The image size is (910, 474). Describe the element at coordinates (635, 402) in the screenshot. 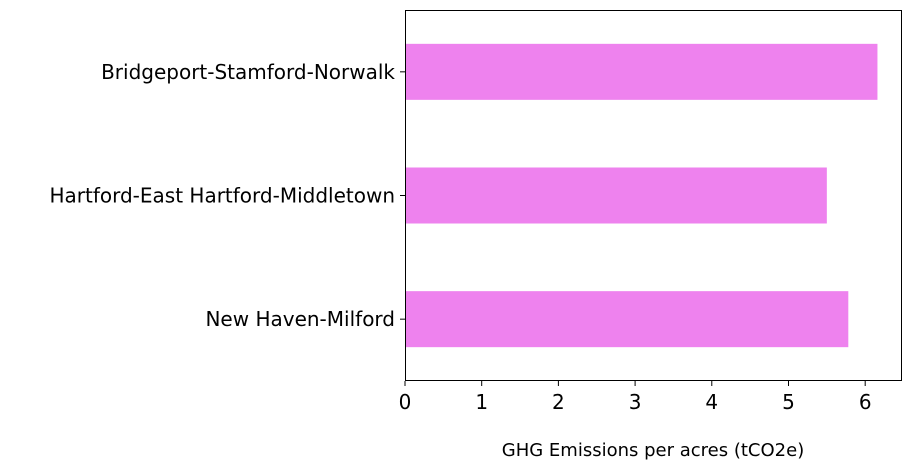

I see `x-tick-label: 3` at that location.